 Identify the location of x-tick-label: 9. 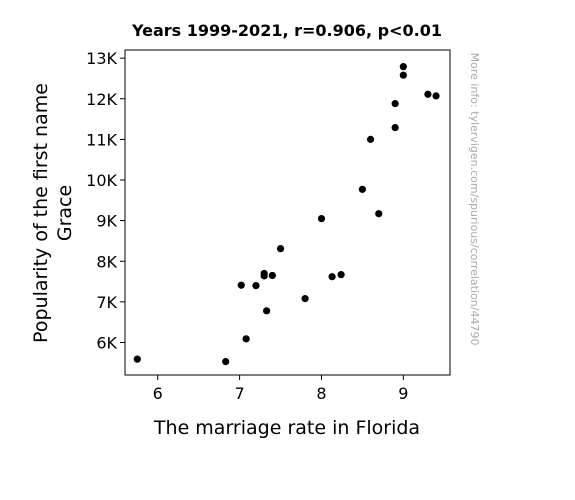
(403, 393).